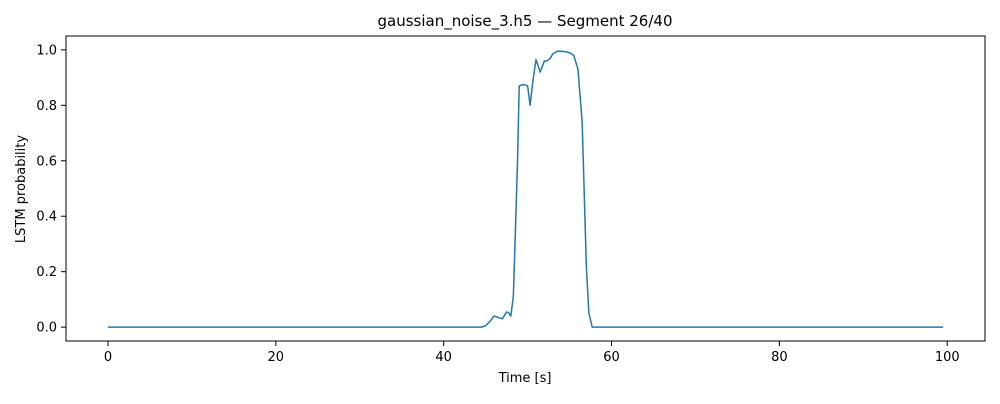 Image resolution: width=1000 pixels, height=404 pixels. Describe the element at coordinates (525, 378) in the screenshot. I see `x-axis-label: Time [s]` at that location.